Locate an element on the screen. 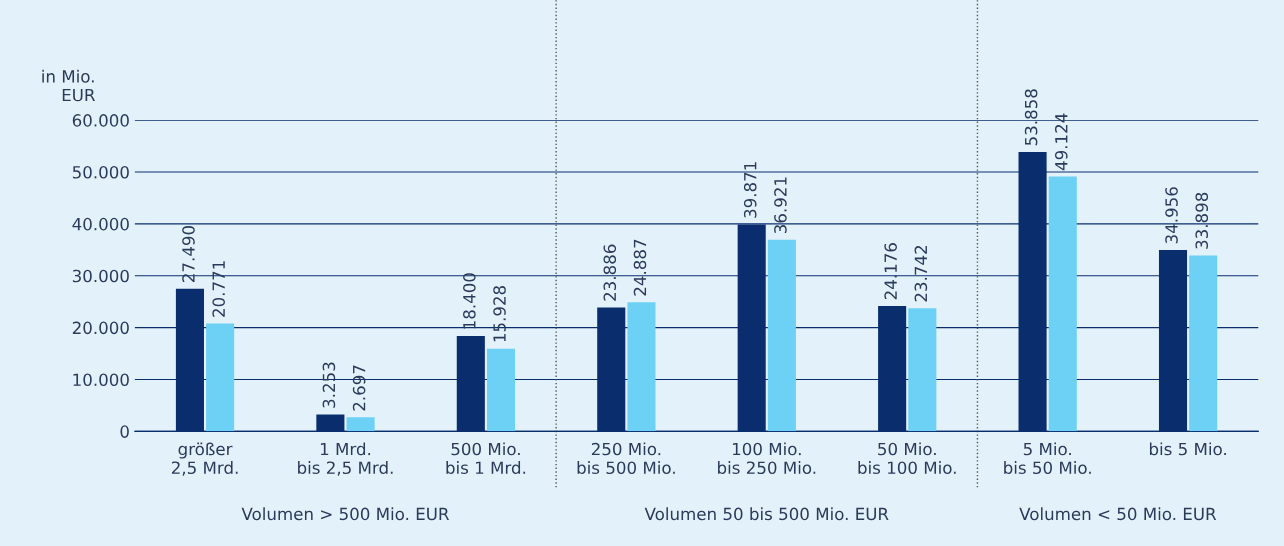 The width and height of the screenshot is (1284, 546). x-tick-label: 1 Mrd. bis 2,5 Mrd. is located at coordinates (345, 459).